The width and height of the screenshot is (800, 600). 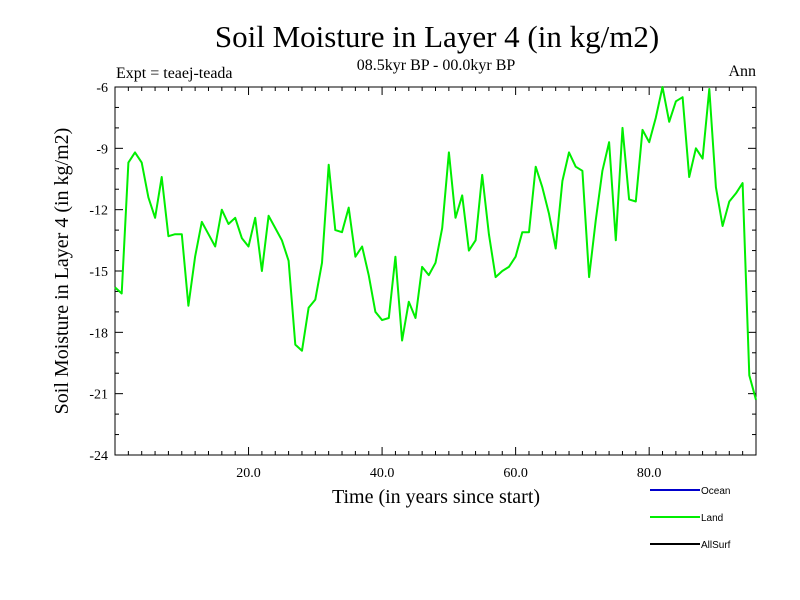 What do you see at coordinates (436, 65) in the screenshot?
I see `chart-subtitle: 08.5kyr BP - 00.0kyr BP` at bounding box center [436, 65].